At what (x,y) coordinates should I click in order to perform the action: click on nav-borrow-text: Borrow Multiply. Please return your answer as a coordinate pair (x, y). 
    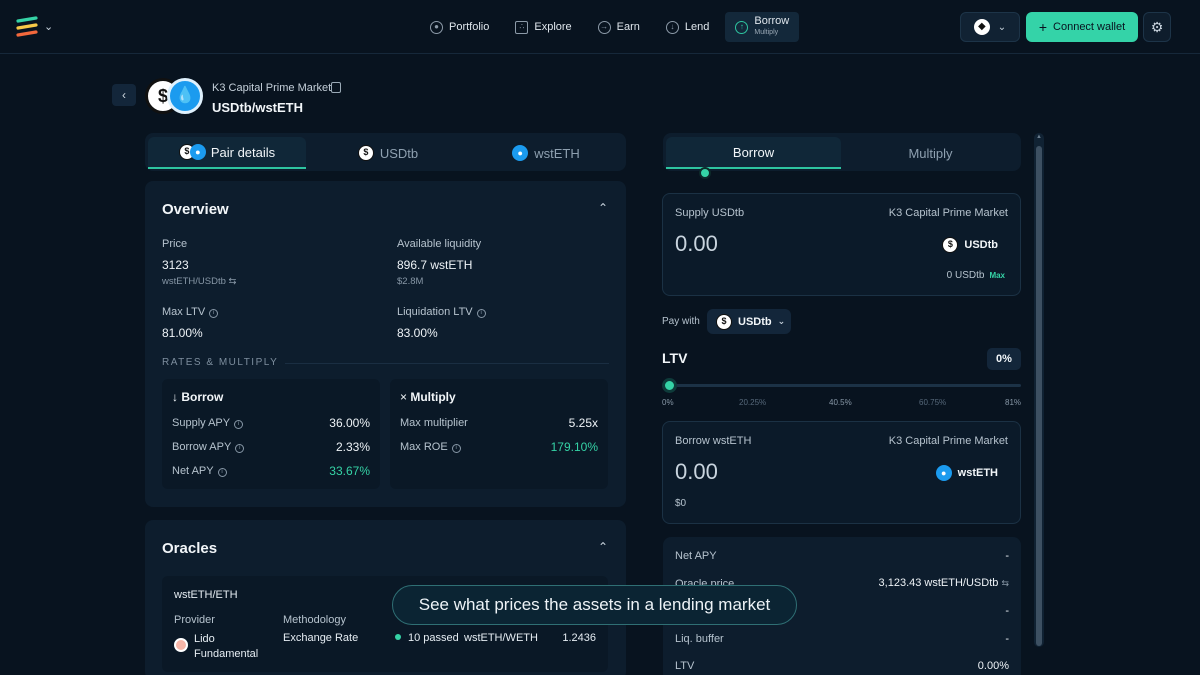
    Looking at the image, I should click on (771, 27).